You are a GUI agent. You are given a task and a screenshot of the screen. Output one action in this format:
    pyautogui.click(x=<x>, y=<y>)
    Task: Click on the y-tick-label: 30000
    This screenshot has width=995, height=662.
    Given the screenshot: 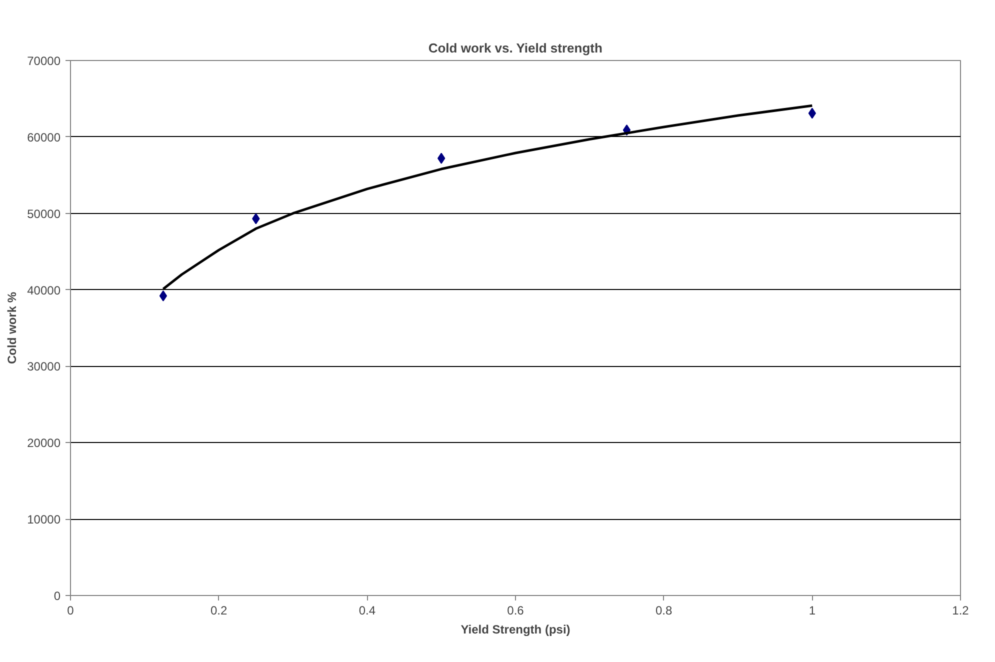 What is the action you would take?
    pyautogui.click(x=44, y=367)
    